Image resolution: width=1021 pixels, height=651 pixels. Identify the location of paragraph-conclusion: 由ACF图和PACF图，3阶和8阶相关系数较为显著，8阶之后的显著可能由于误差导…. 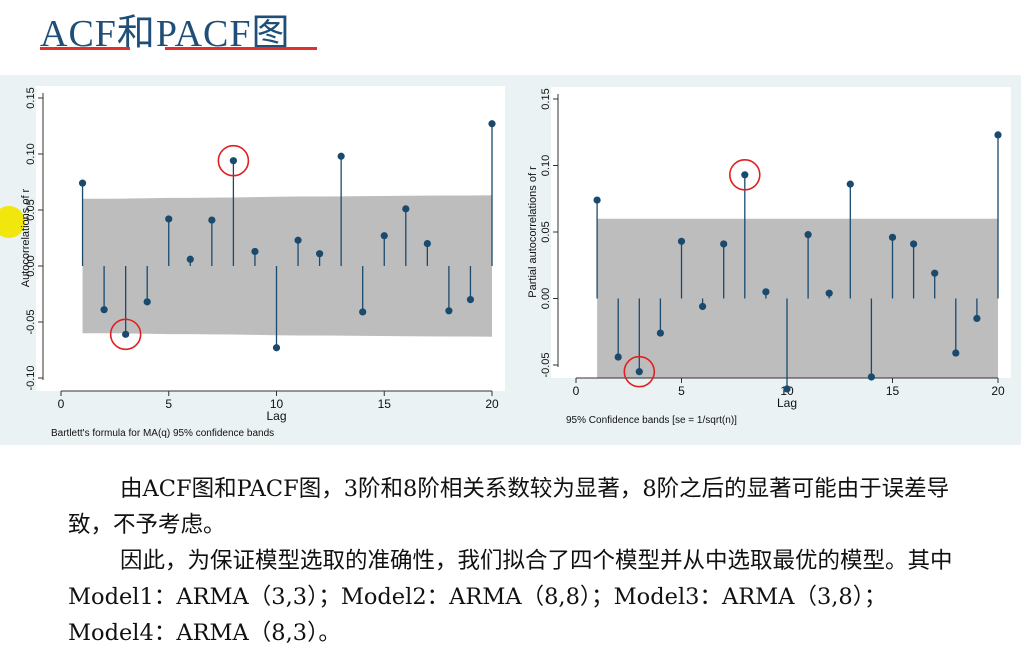
(509, 507).